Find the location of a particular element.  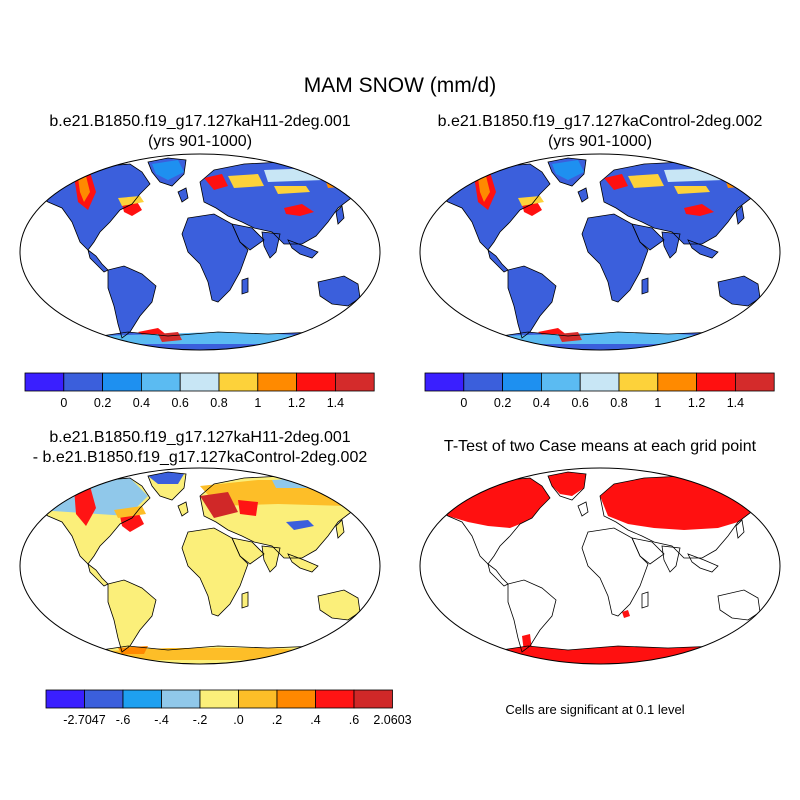

map3-map-border is located at coordinates (200, 566).